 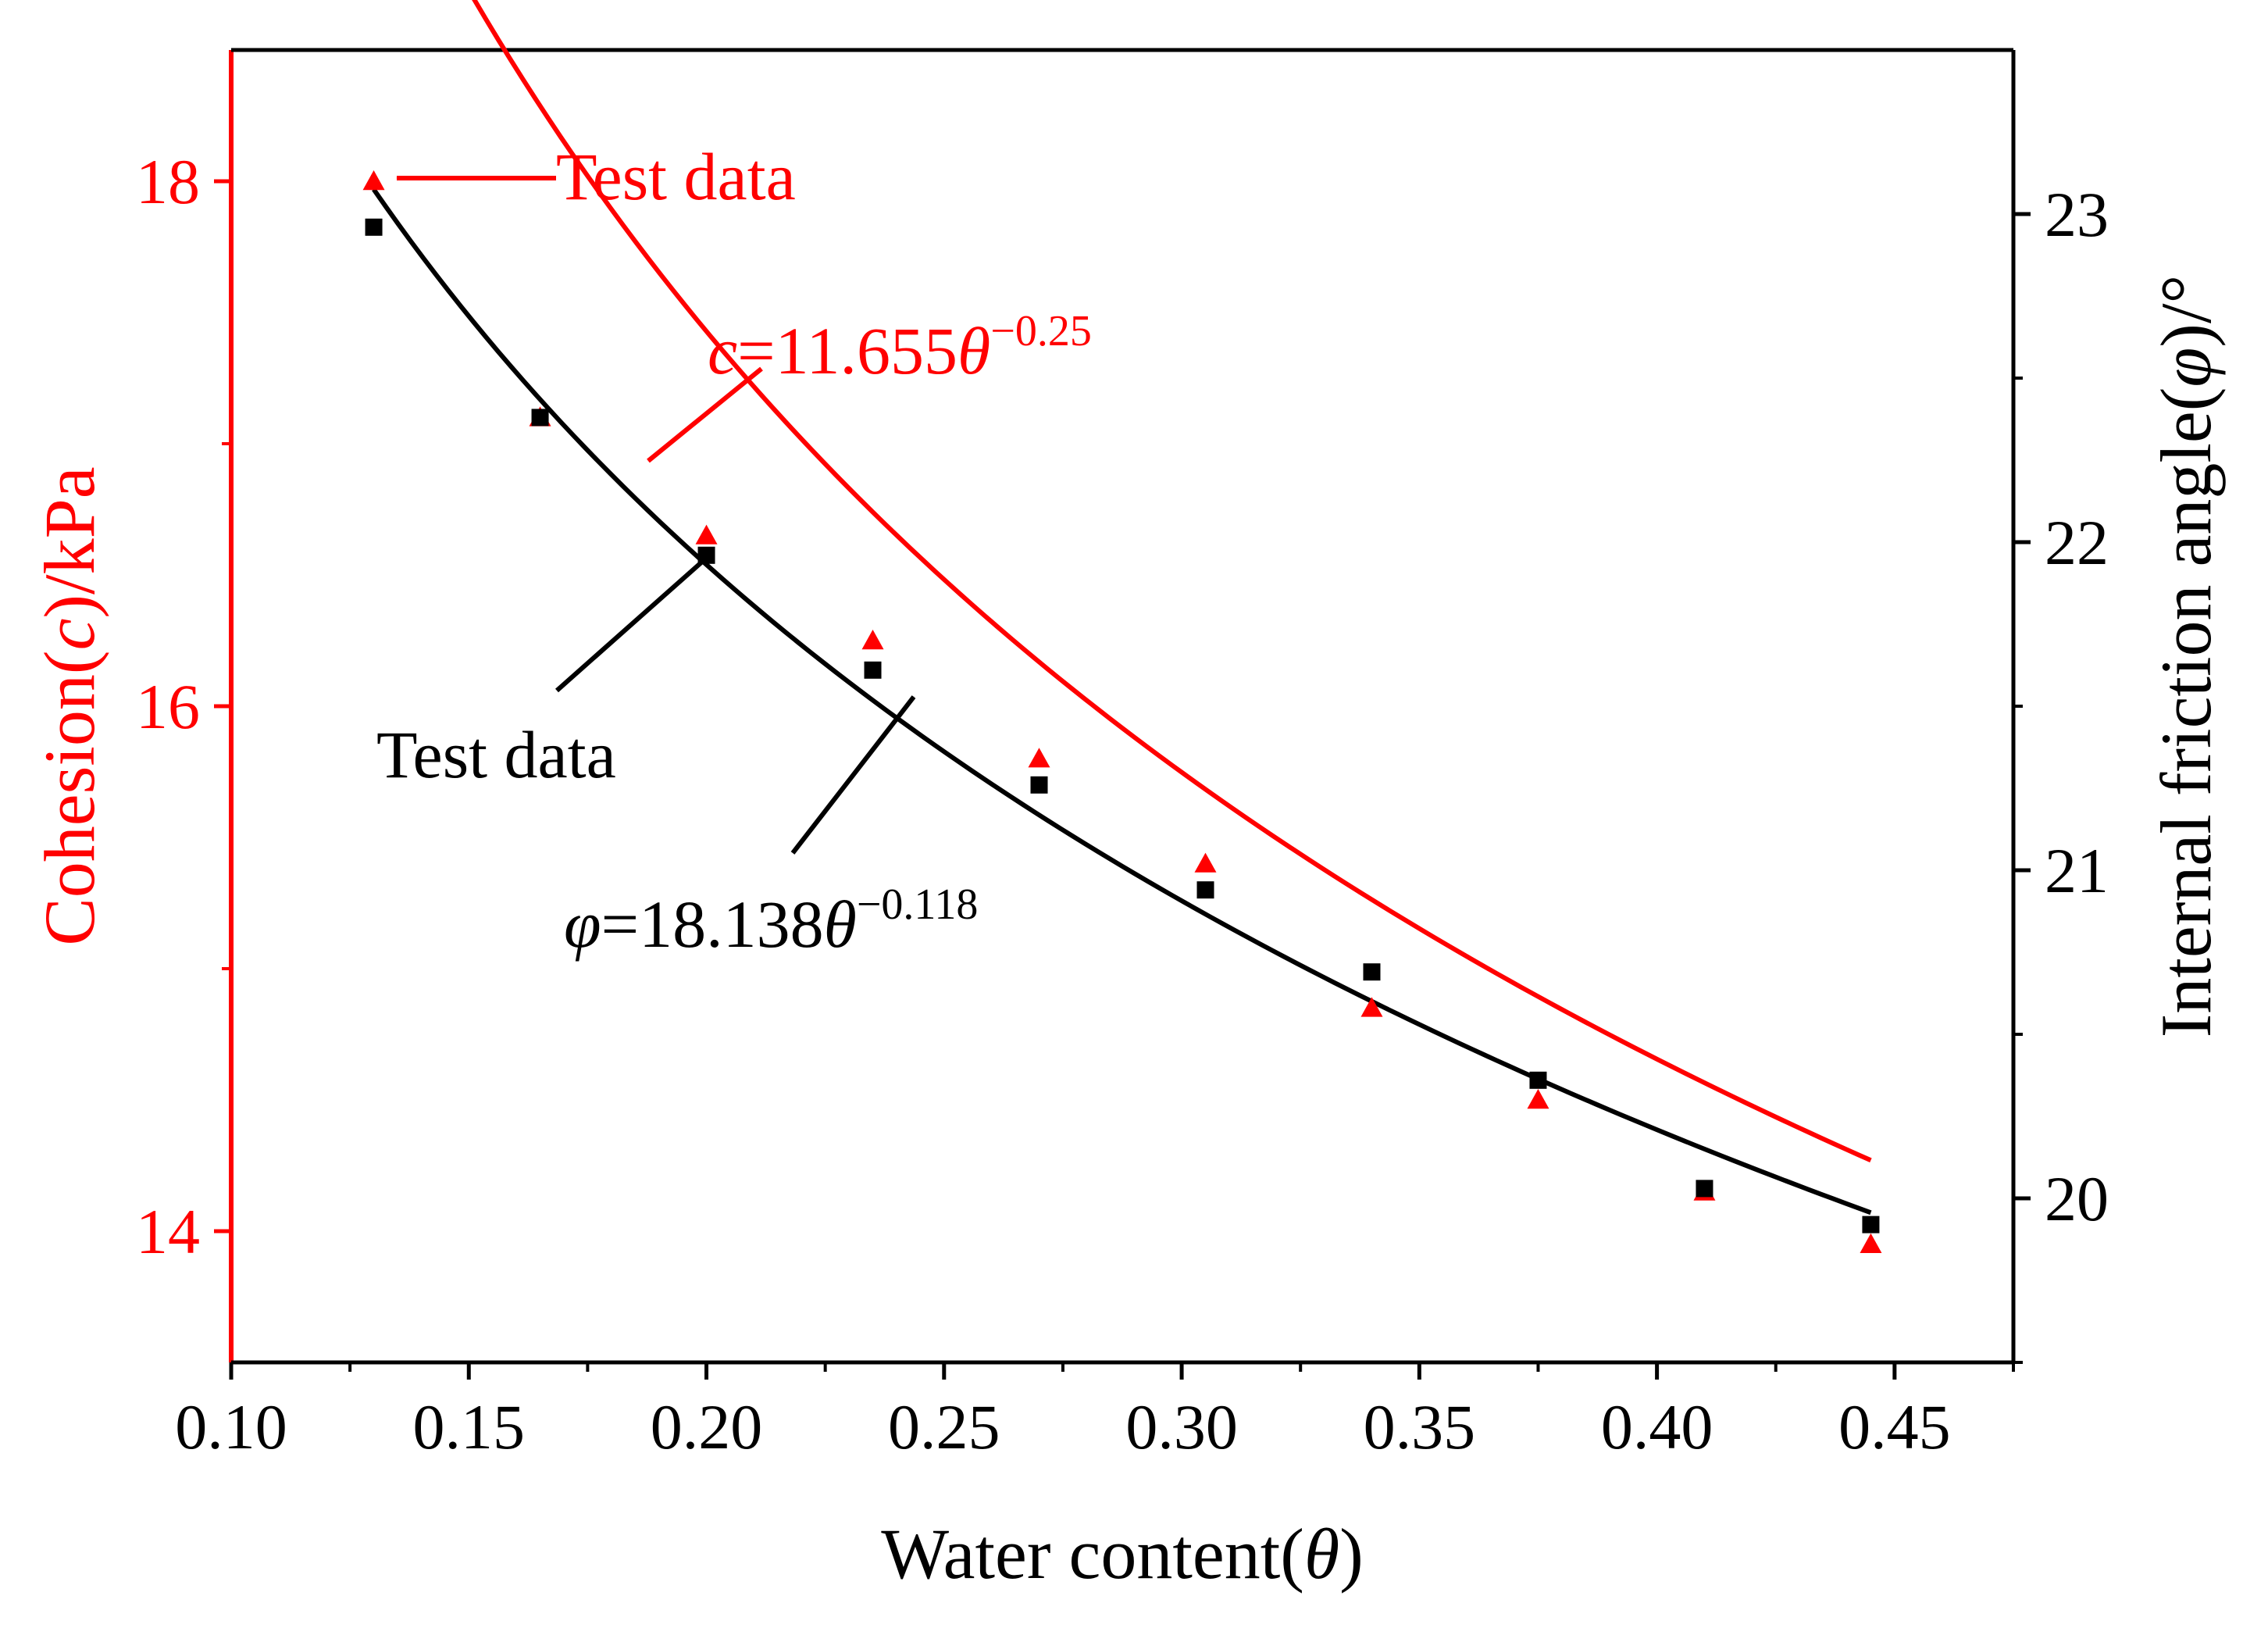 I want to click on left-y-tick-label: 16, so click(x=168, y=706).